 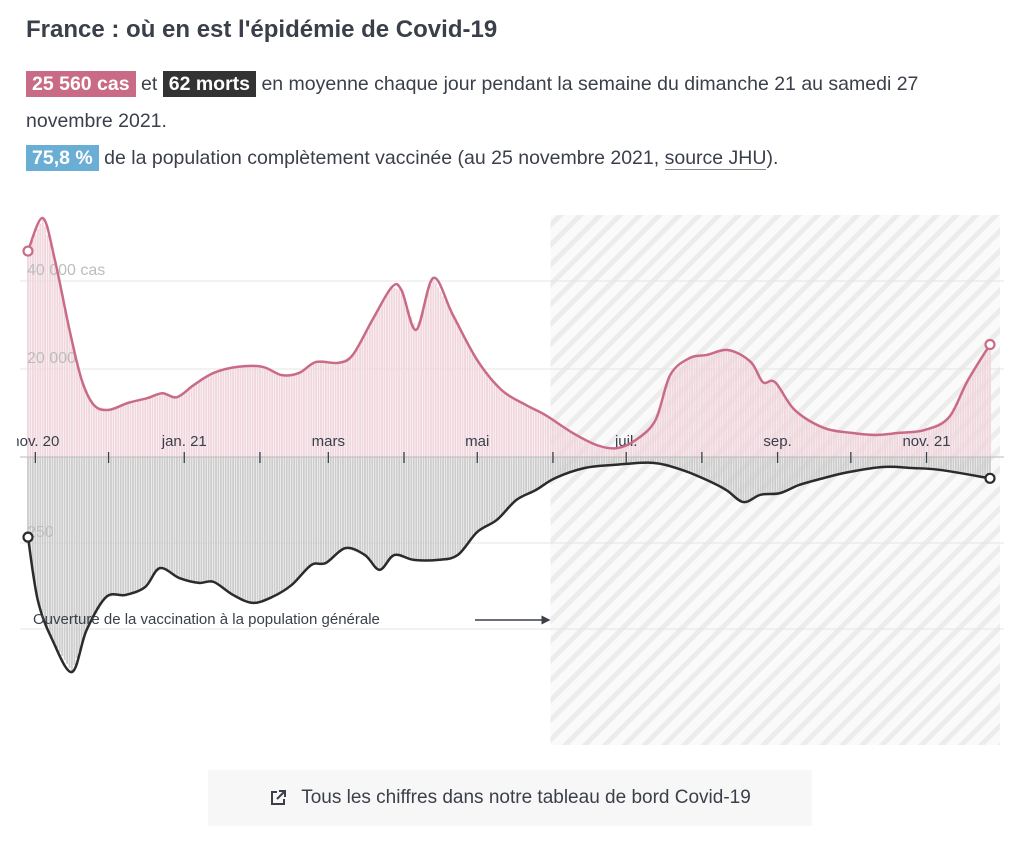 What do you see at coordinates (28, 251) in the screenshot?
I see `cases-start-dot` at bounding box center [28, 251].